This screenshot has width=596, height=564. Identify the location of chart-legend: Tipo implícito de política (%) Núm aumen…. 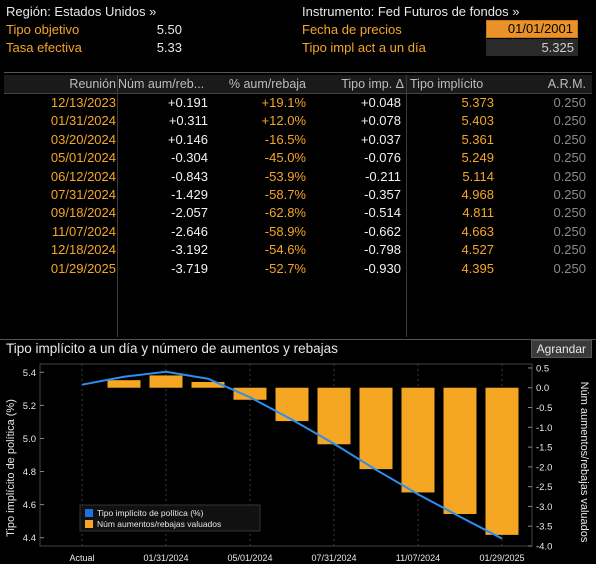
(170, 518).